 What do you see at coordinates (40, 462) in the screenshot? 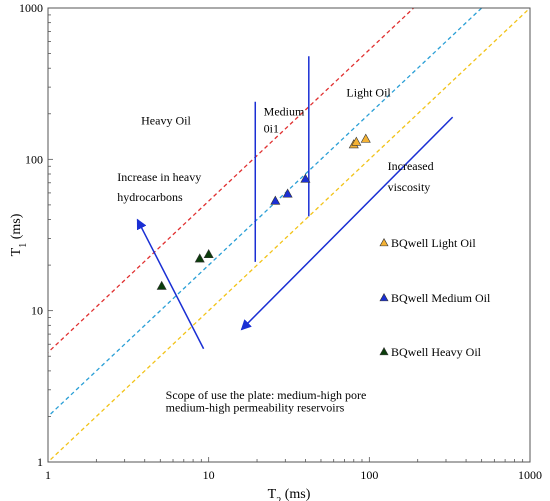
I see `y-tick-label: 1` at bounding box center [40, 462].